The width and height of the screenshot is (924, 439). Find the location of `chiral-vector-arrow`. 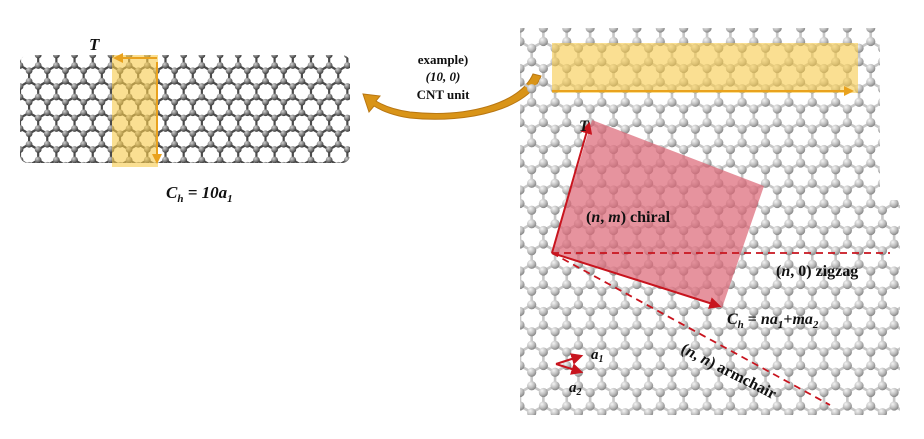

chiral-vector-arrow is located at coordinates (636, 280).